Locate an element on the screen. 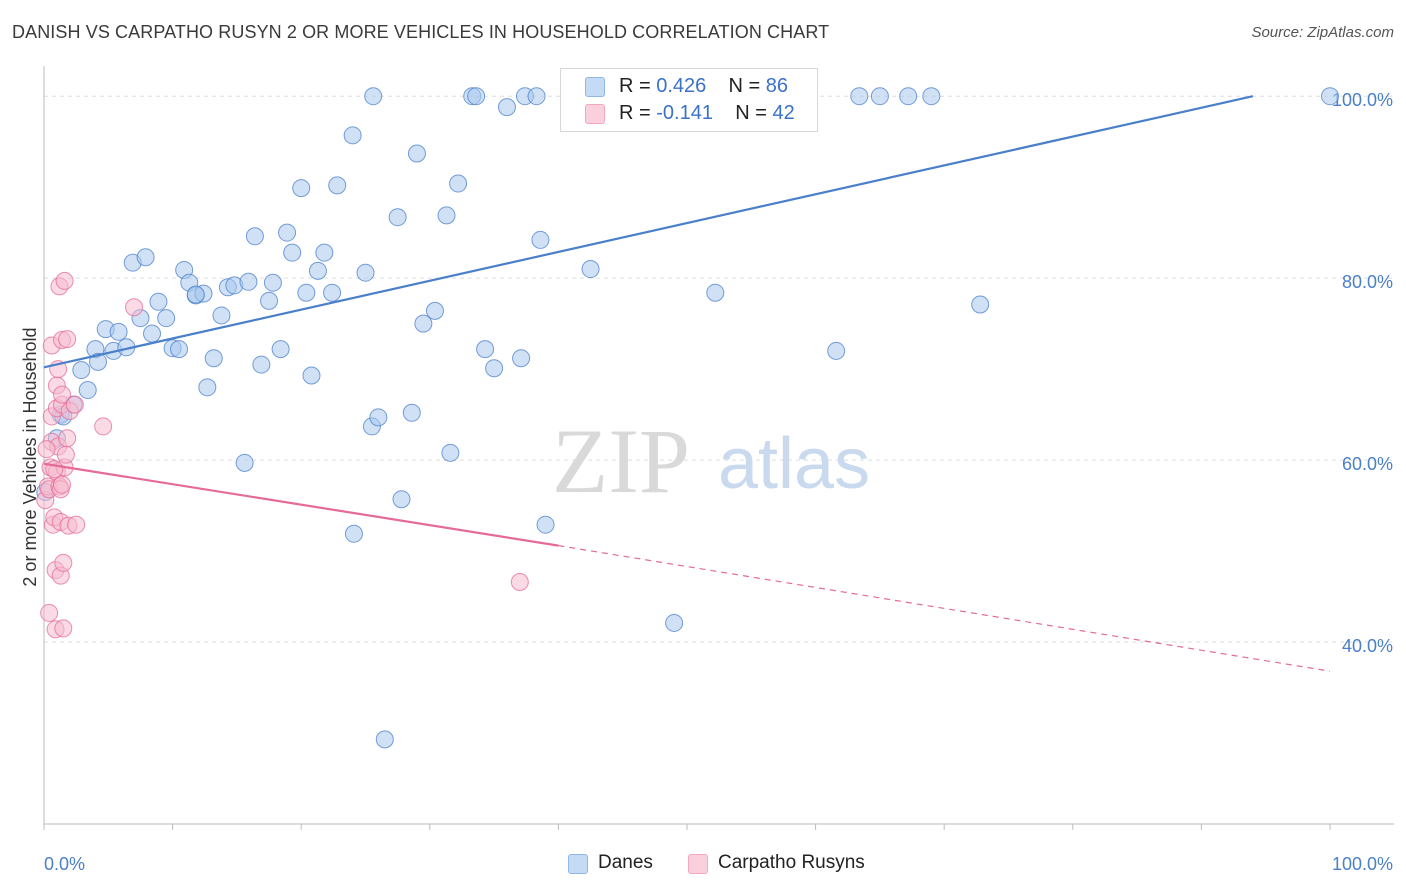 Image resolution: width=1406 pixels, height=892 pixels. y-tick-labels: 40.0% 60.0% 80.0% 100.0% is located at coordinates (1362, 373).